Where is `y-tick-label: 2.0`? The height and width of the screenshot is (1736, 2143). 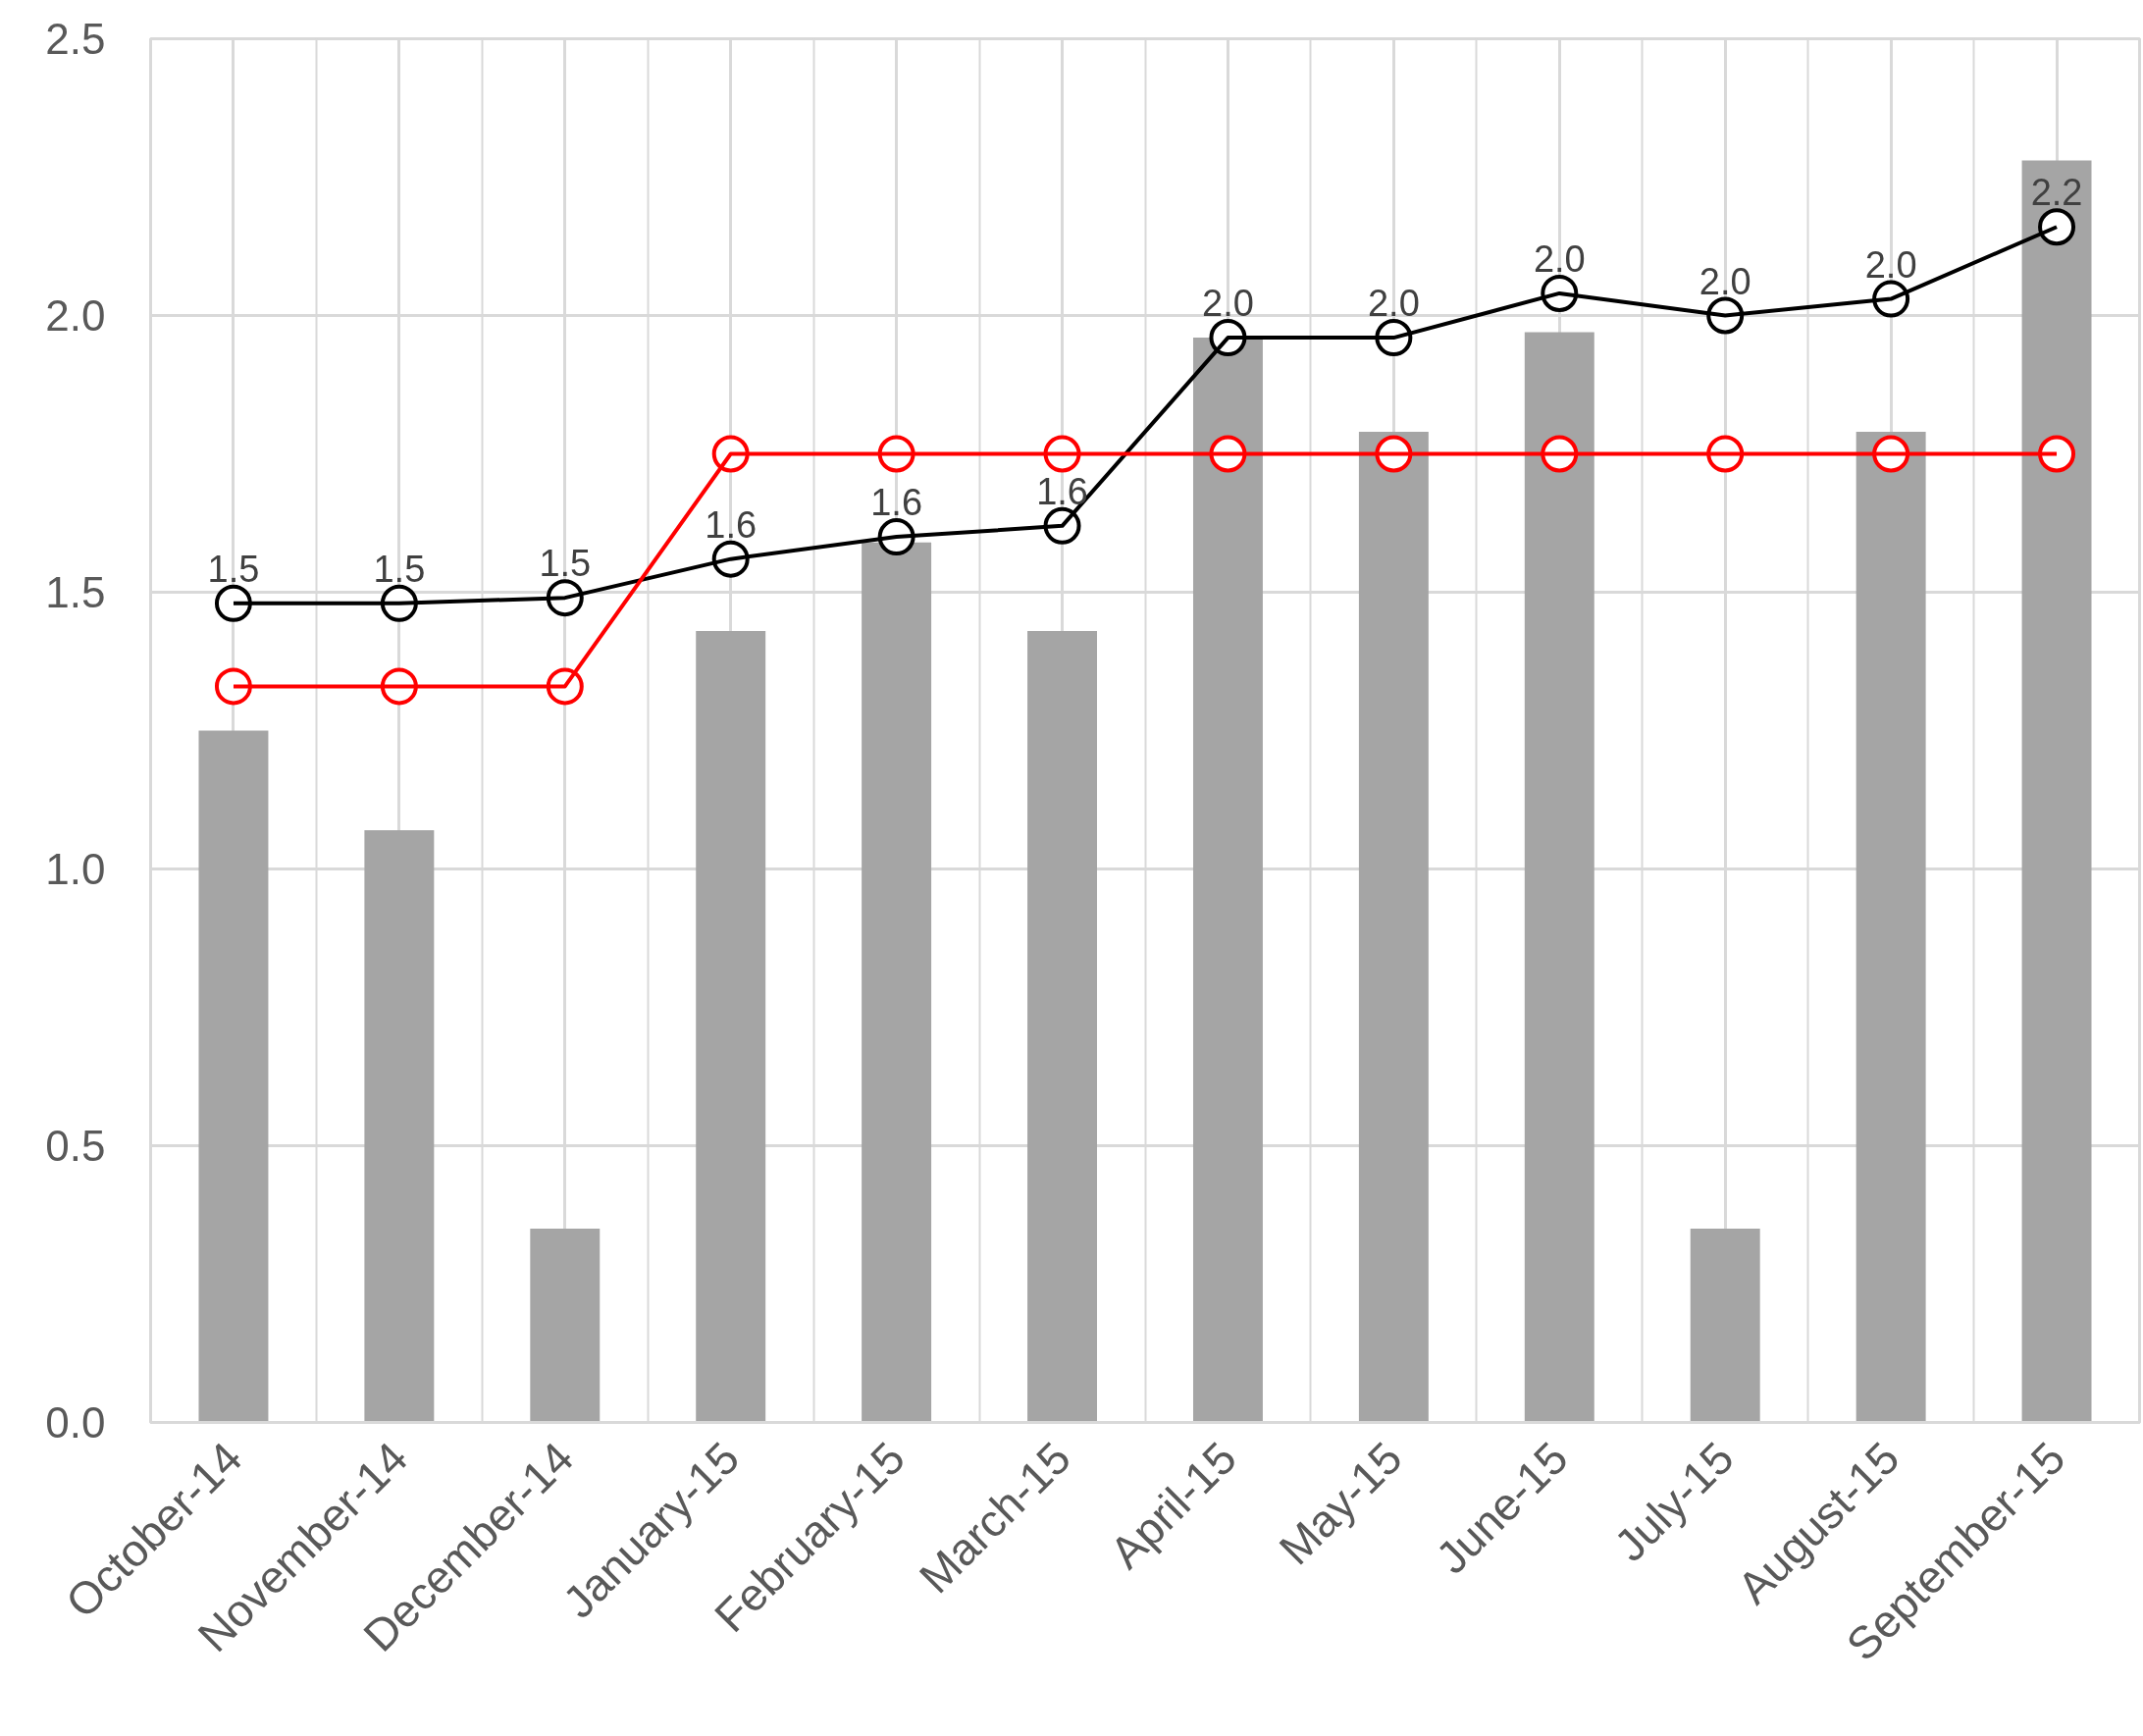 y-tick-label: 2.0 is located at coordinates (75, 315).